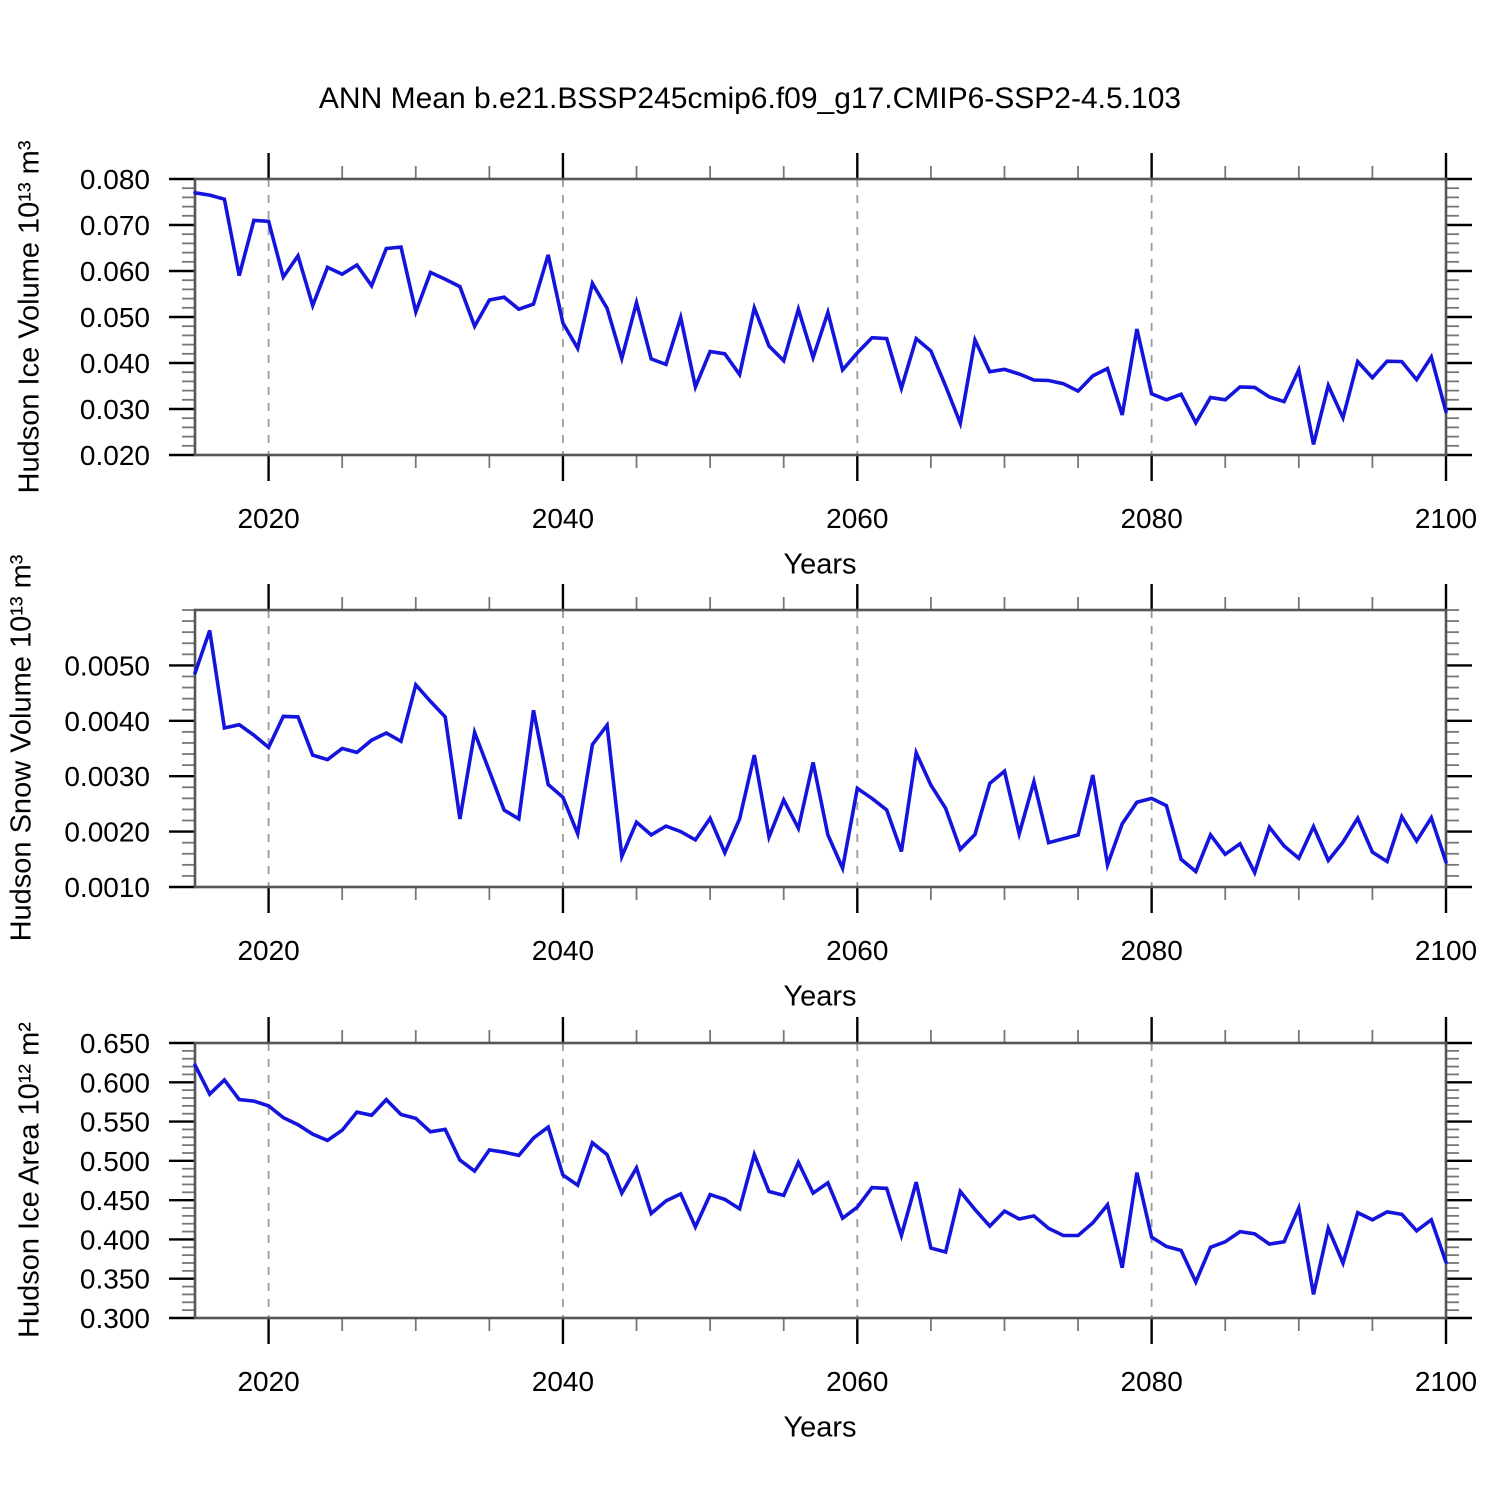  Describe the element at coordinates (820, 564) in the screenshot. I see `x-axis-label-panel-1: Years` at that location.